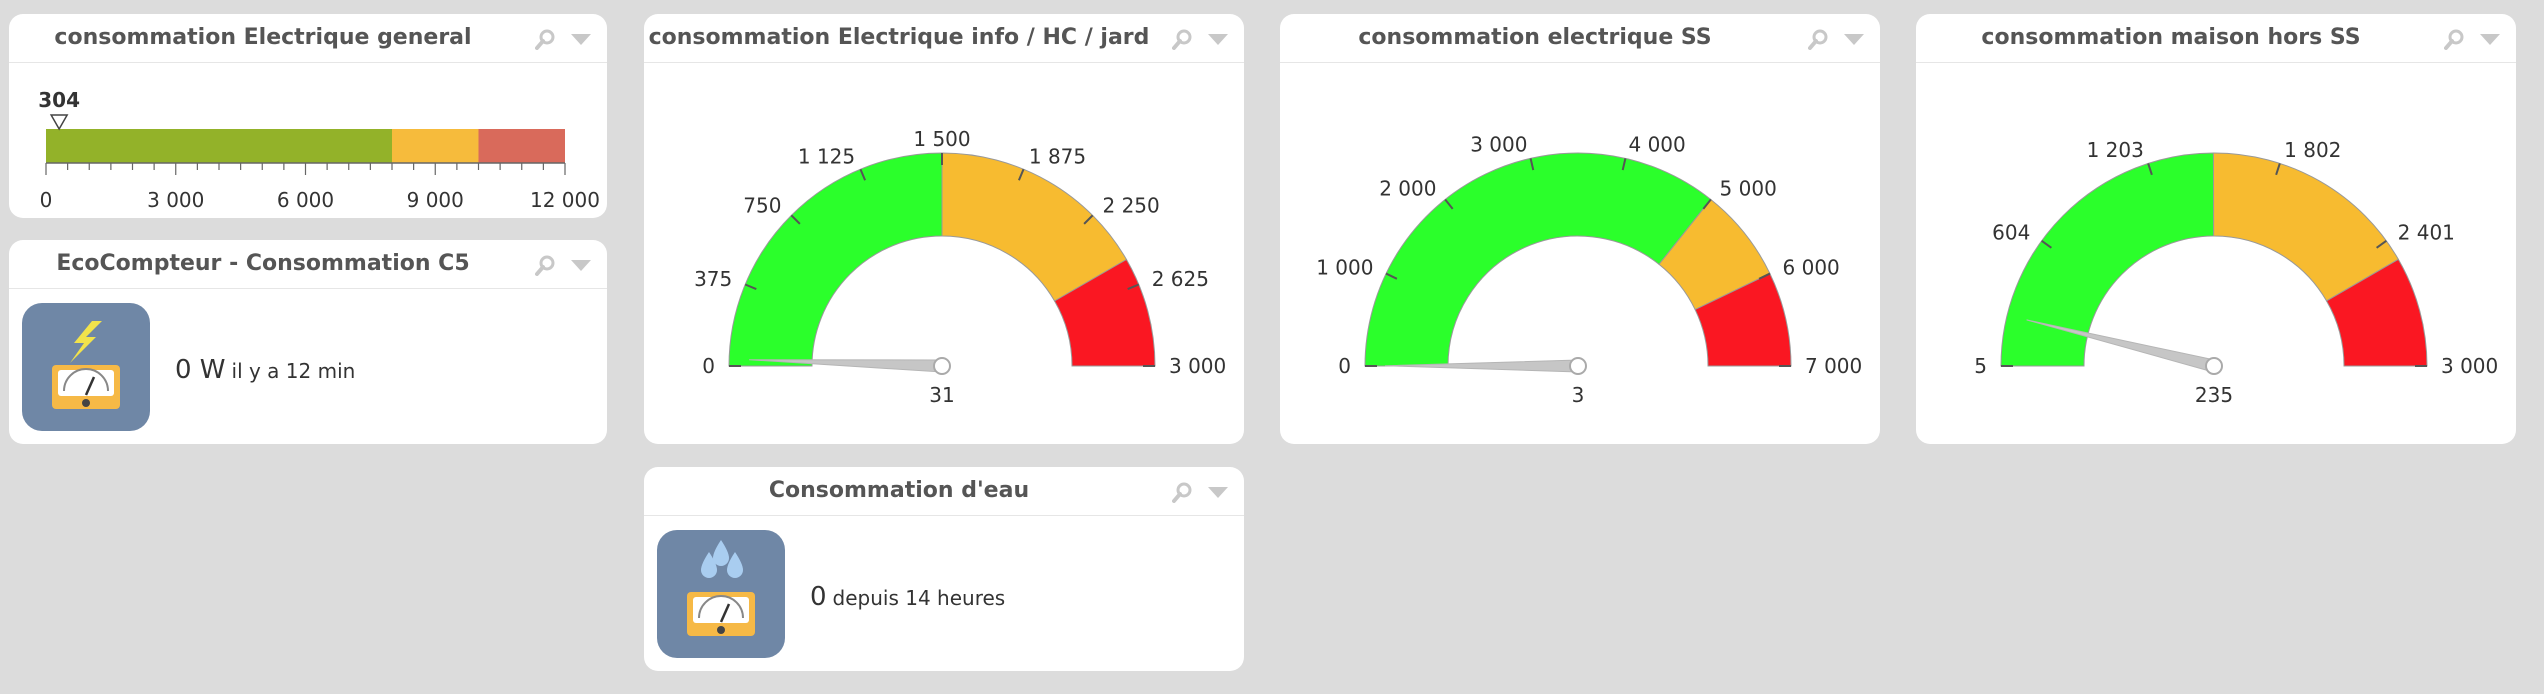  I want to click on tick-label: 9 000, so click(435, 200).